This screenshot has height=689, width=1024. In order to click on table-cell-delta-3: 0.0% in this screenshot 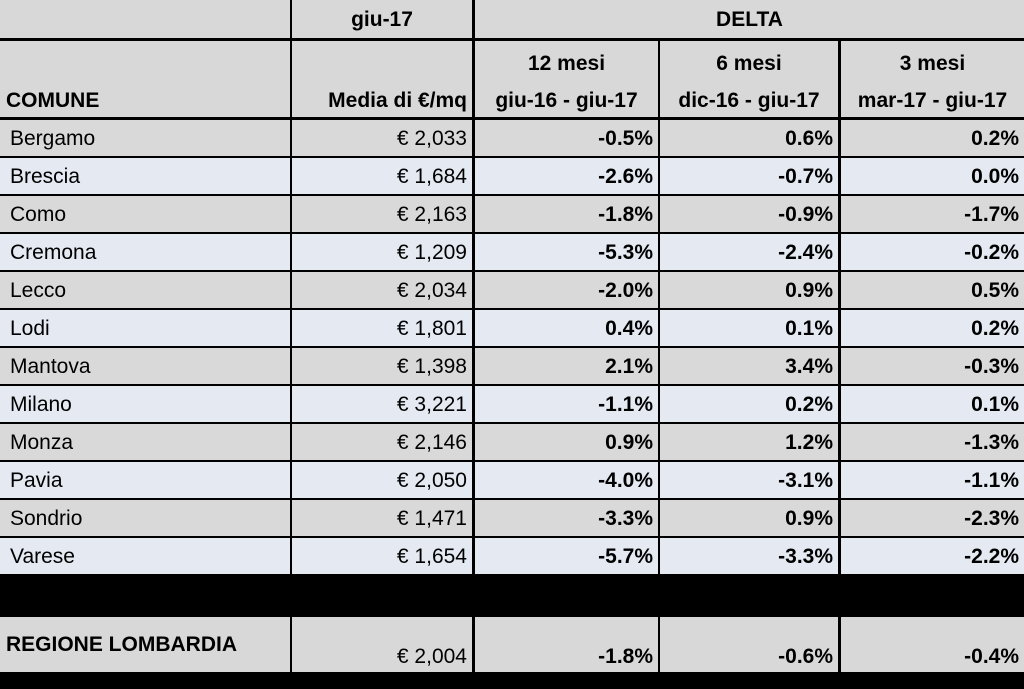, I will do `click(932, 176)`.